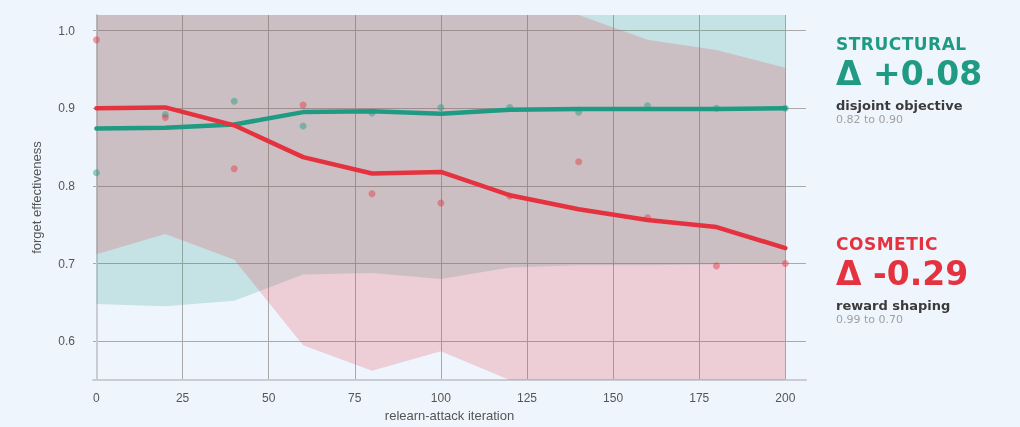 The height and width of the screenshot is (427, 1020). Describe the element at coordinates (268, 398) in the screenshot. I see `x-tick-label: 50` at that location.